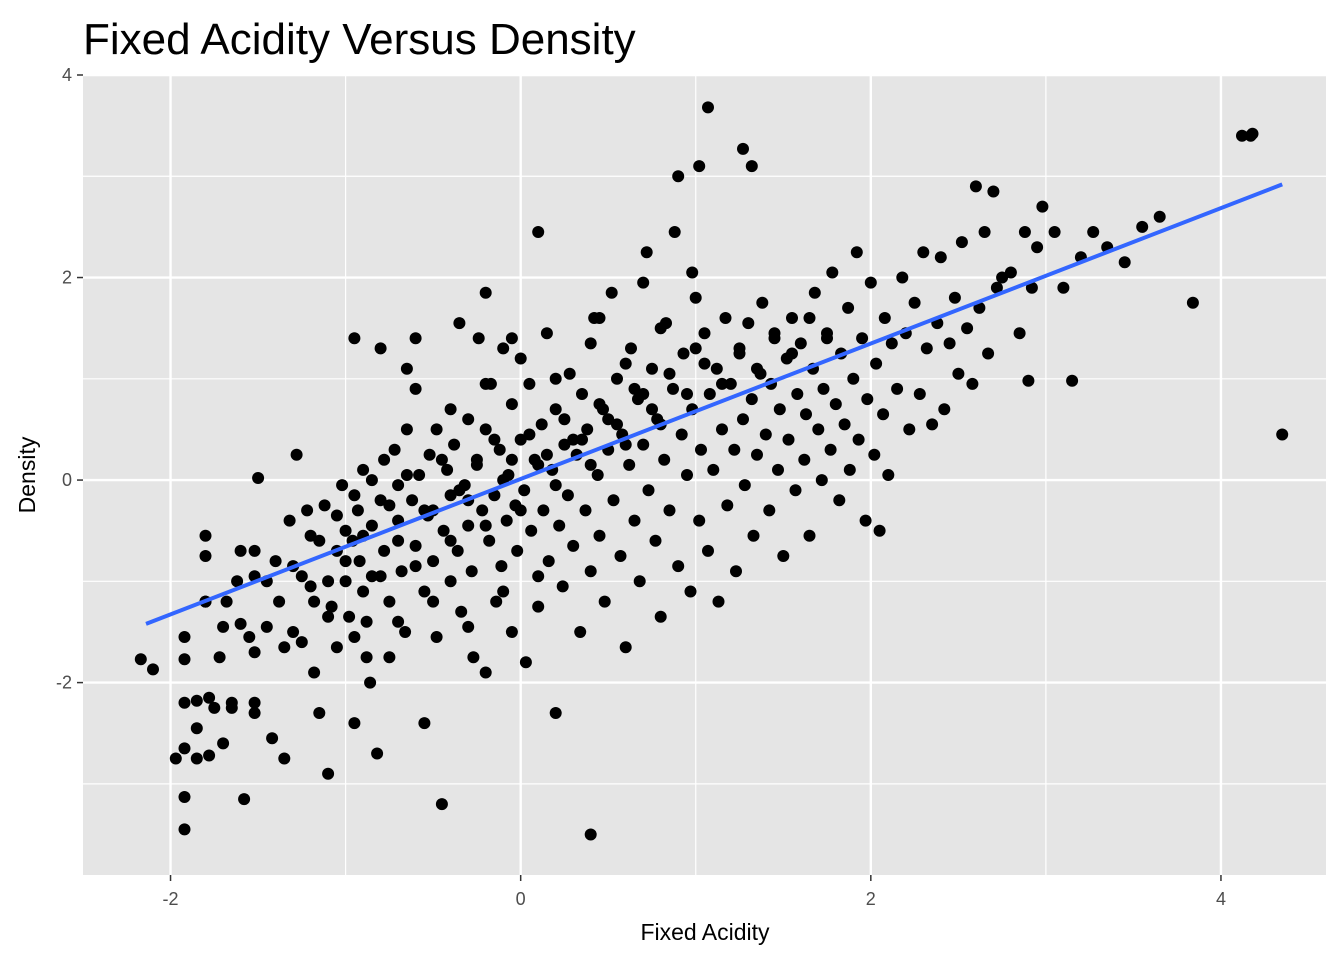 This screenshot has height=960, width=1344. What do you see at coordinates (694, 892) in the screenshot?
I see `x-axis-ticks: -2 0 2 4` at bounding box center [694, 892].